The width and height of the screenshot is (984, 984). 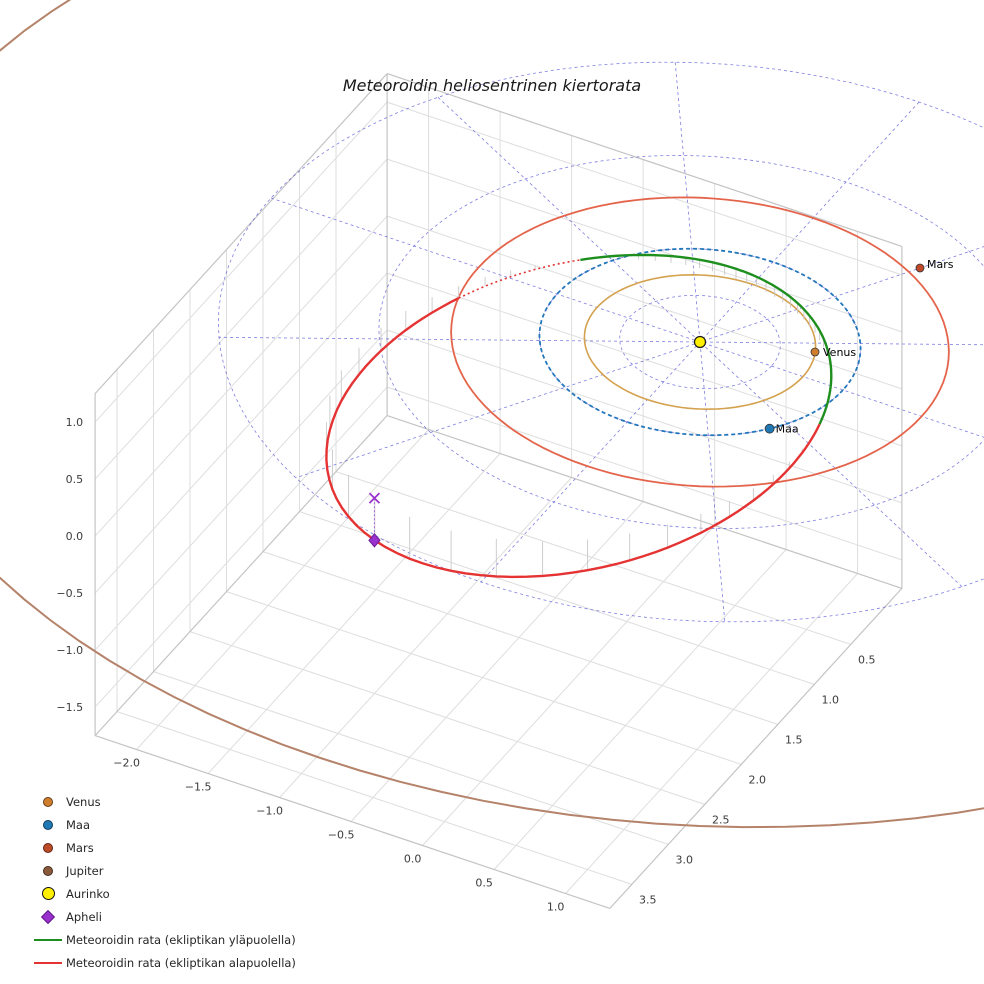 I want to click on legend-item: Aurinko, so click(x=163, y=893).